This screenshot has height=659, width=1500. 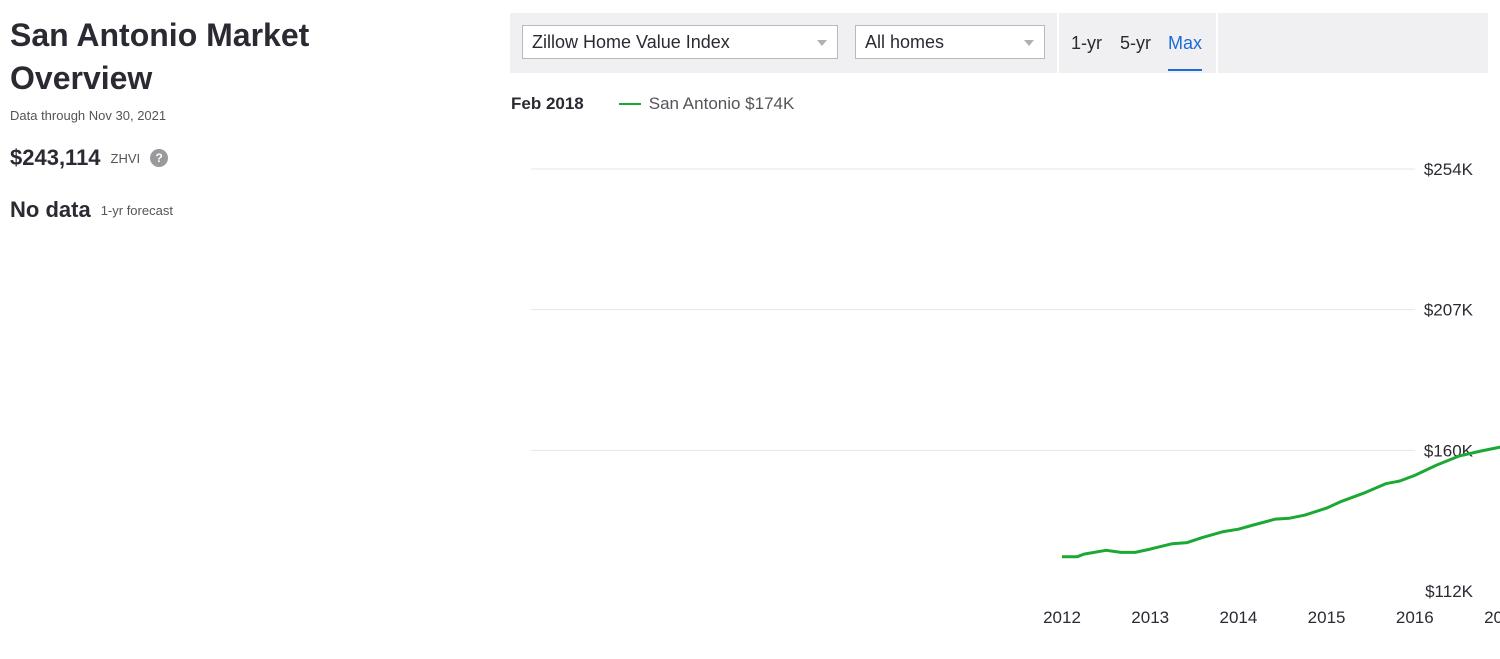 What do you see at coordinates (1150, 617) in the screenshot?
I see `x-tick-label: 2013` at bounding box center [1150, 617].